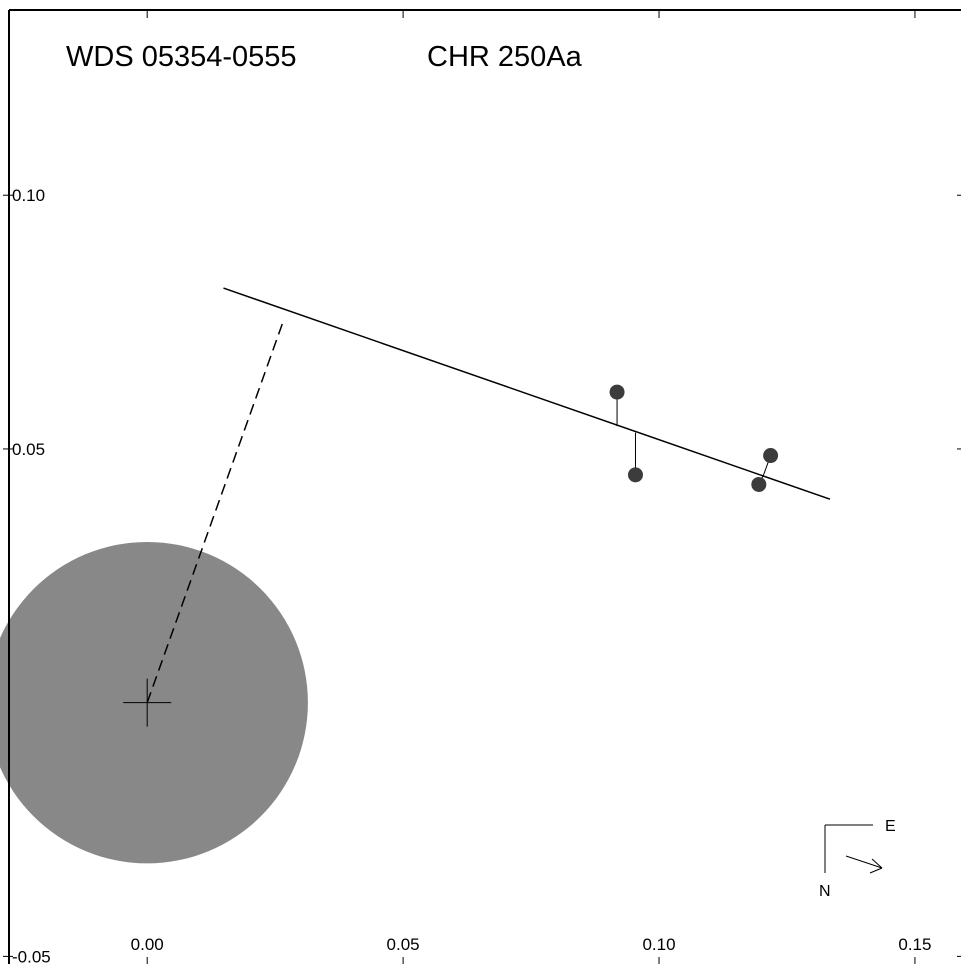 Image resolution: width=961 pixels, height=964 pixels. I want to click on compass-north-label: N, so click(825, 891).